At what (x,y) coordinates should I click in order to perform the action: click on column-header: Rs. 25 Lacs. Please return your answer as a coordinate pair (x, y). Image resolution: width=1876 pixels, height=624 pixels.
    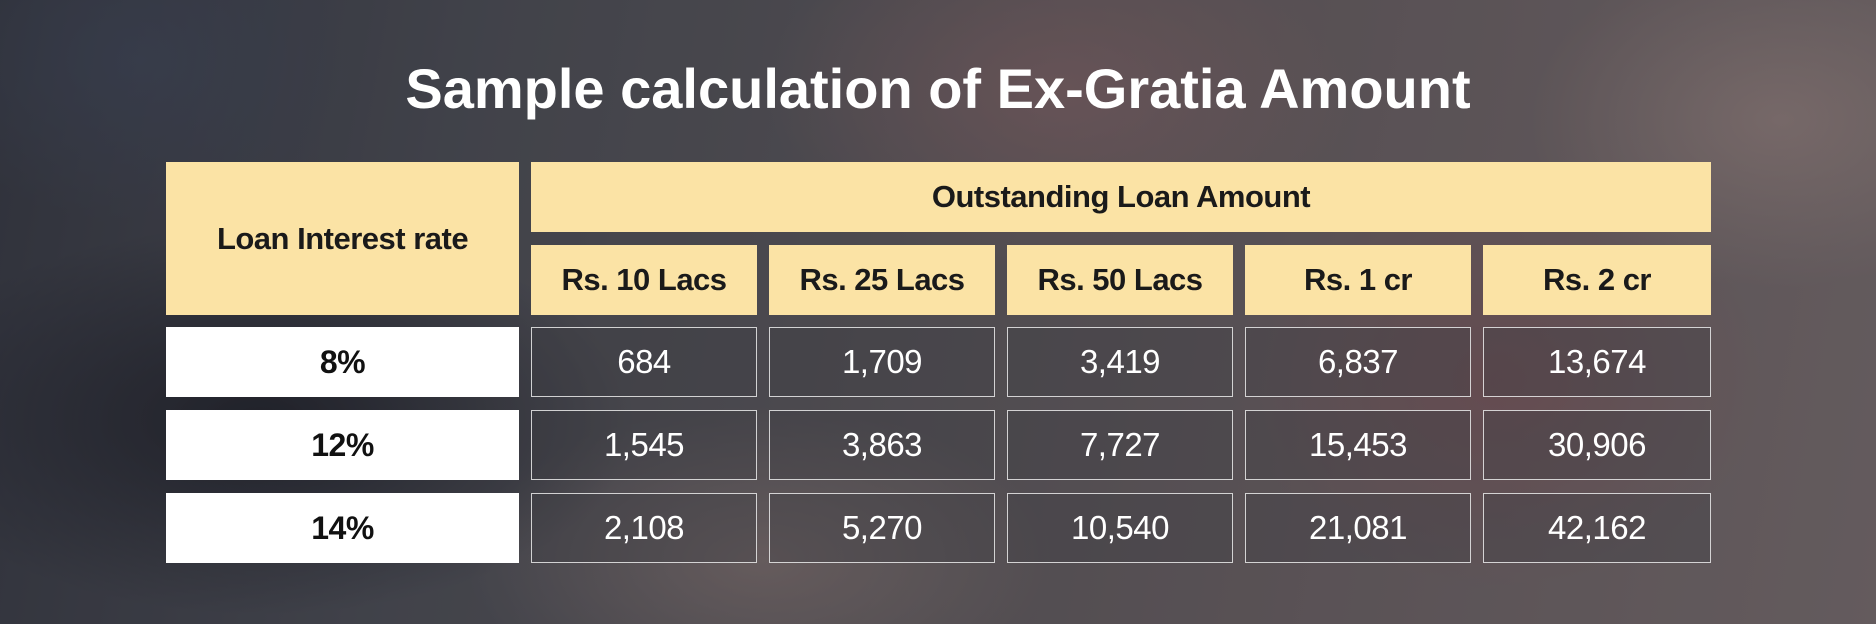
    Looking at the image, I should click on (882, 280).